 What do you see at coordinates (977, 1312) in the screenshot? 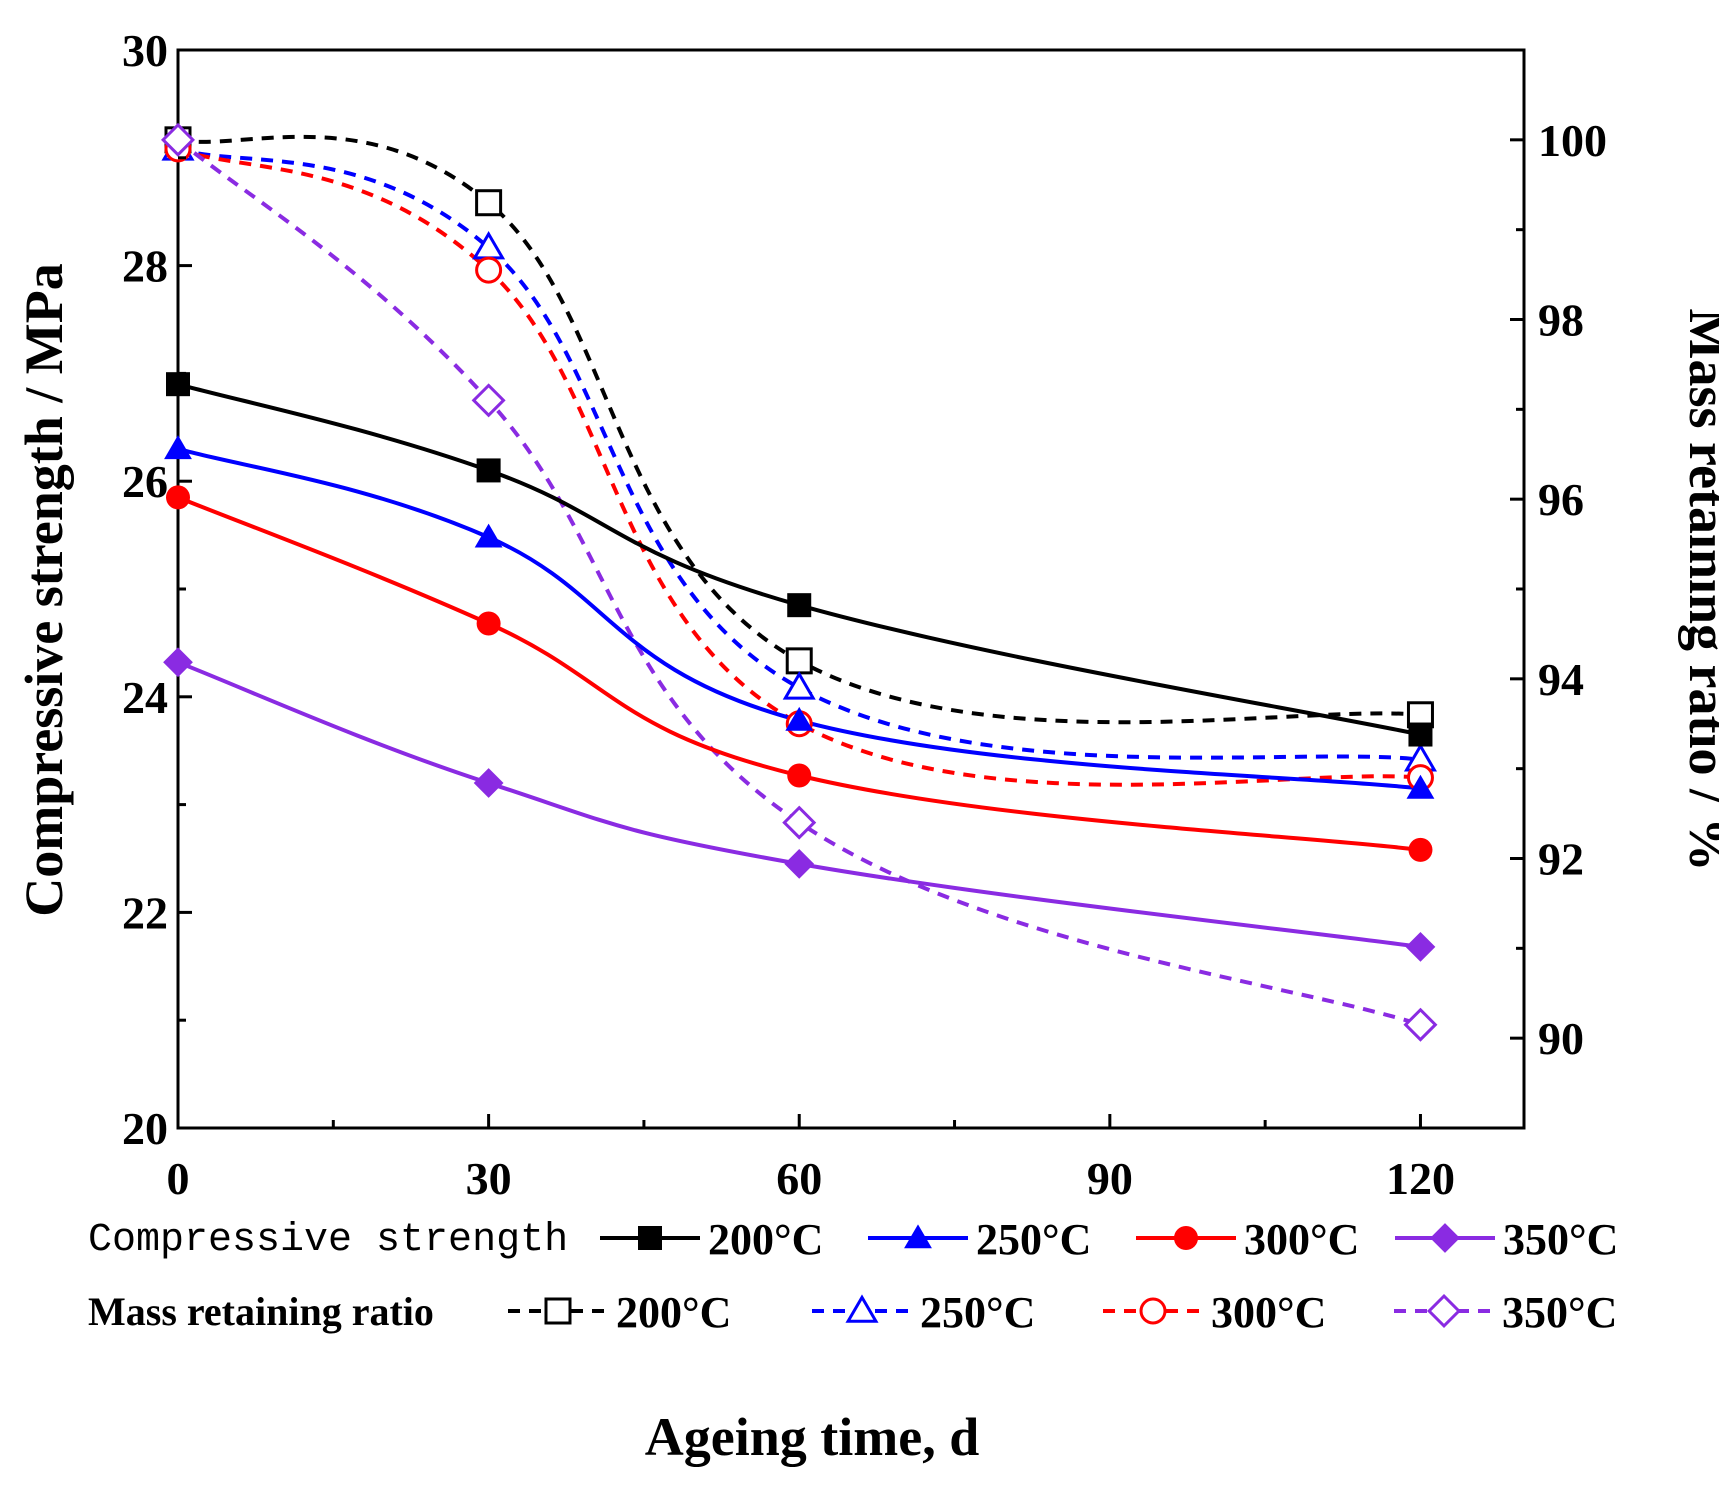
I see `legend-label-mass-250: 250°C` at bounding box center [977, 1312].